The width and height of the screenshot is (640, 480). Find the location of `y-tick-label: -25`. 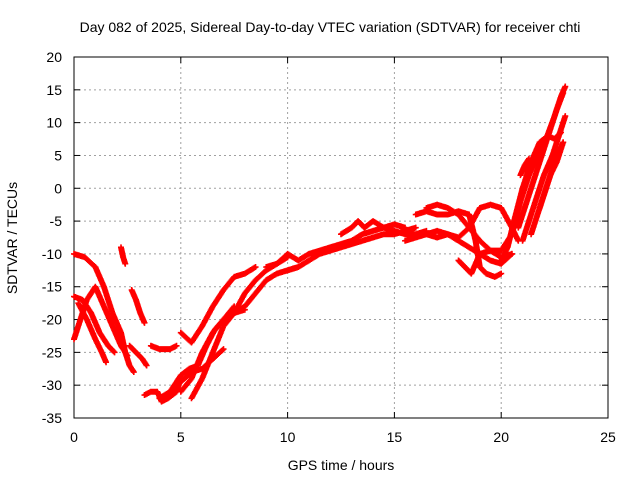

y-tick-label: -25 is located at coordinates (52, 352).